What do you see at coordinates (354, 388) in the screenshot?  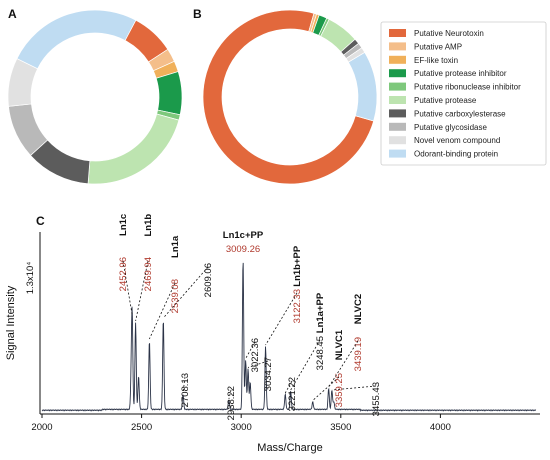 I see `peak-3455-43-leader` at bounding box center [354, 388].